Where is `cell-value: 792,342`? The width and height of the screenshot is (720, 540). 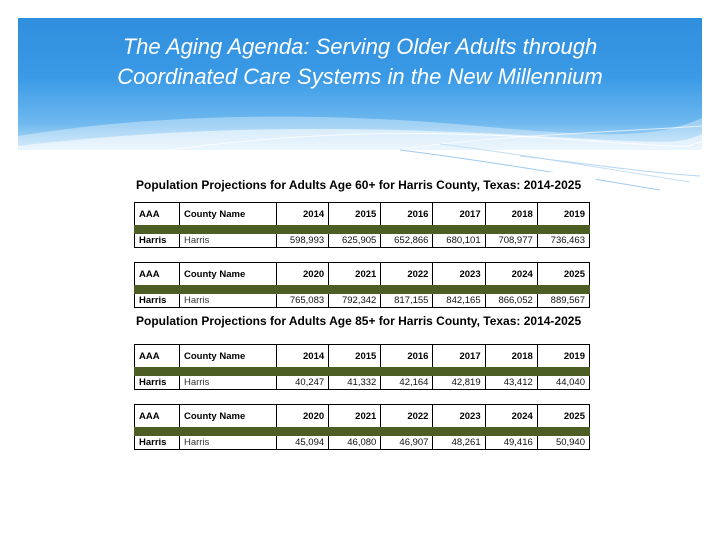
cell-value: 792,342 is located at coordinates (355, 301).